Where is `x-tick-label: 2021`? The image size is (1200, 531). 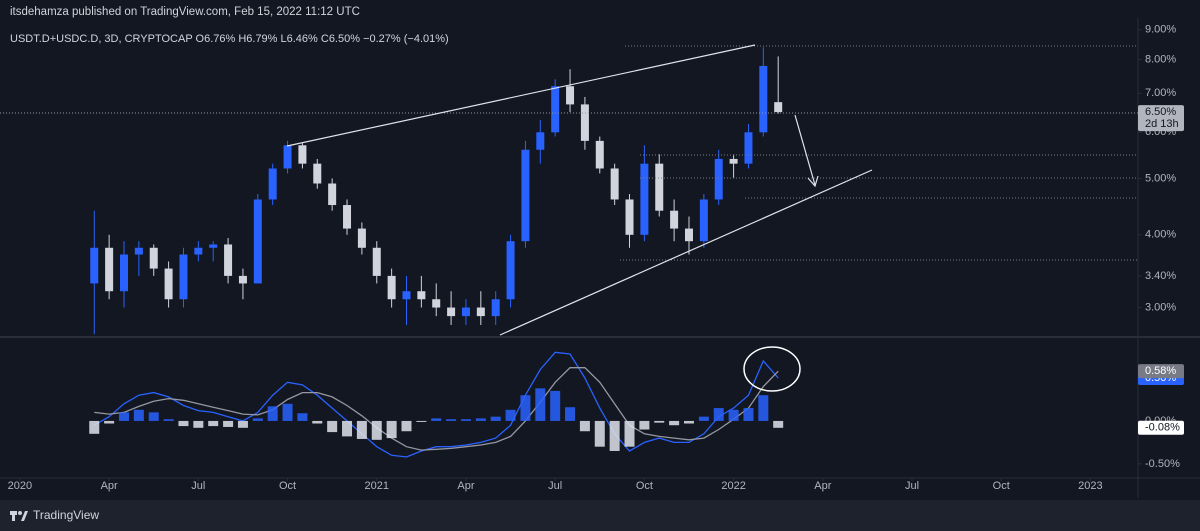
x-tick-label: 2021 is located at coordinates (377, 486).